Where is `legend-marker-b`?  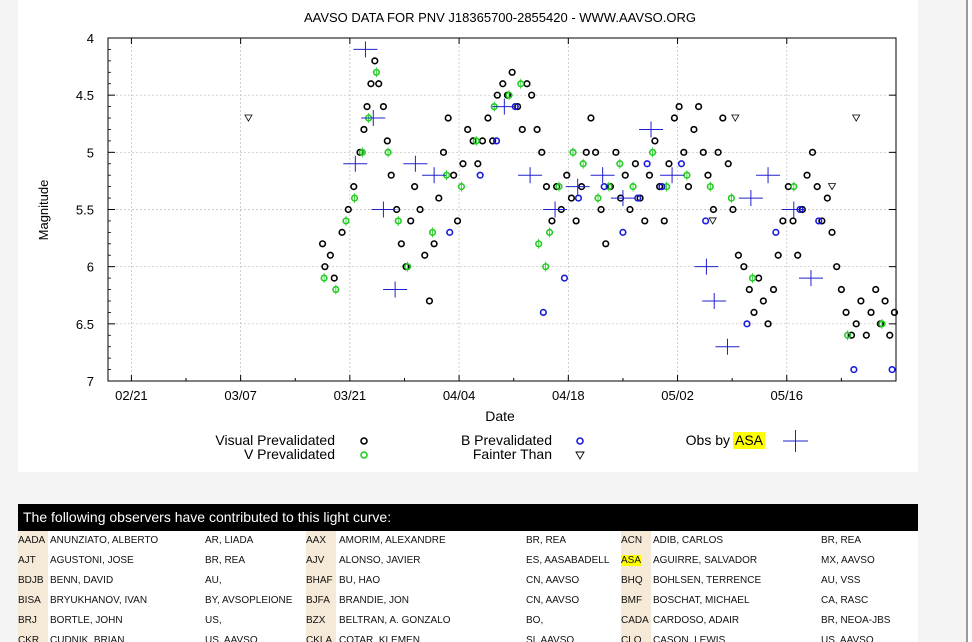 legend-marker-b is located at coordinates (580, 441).